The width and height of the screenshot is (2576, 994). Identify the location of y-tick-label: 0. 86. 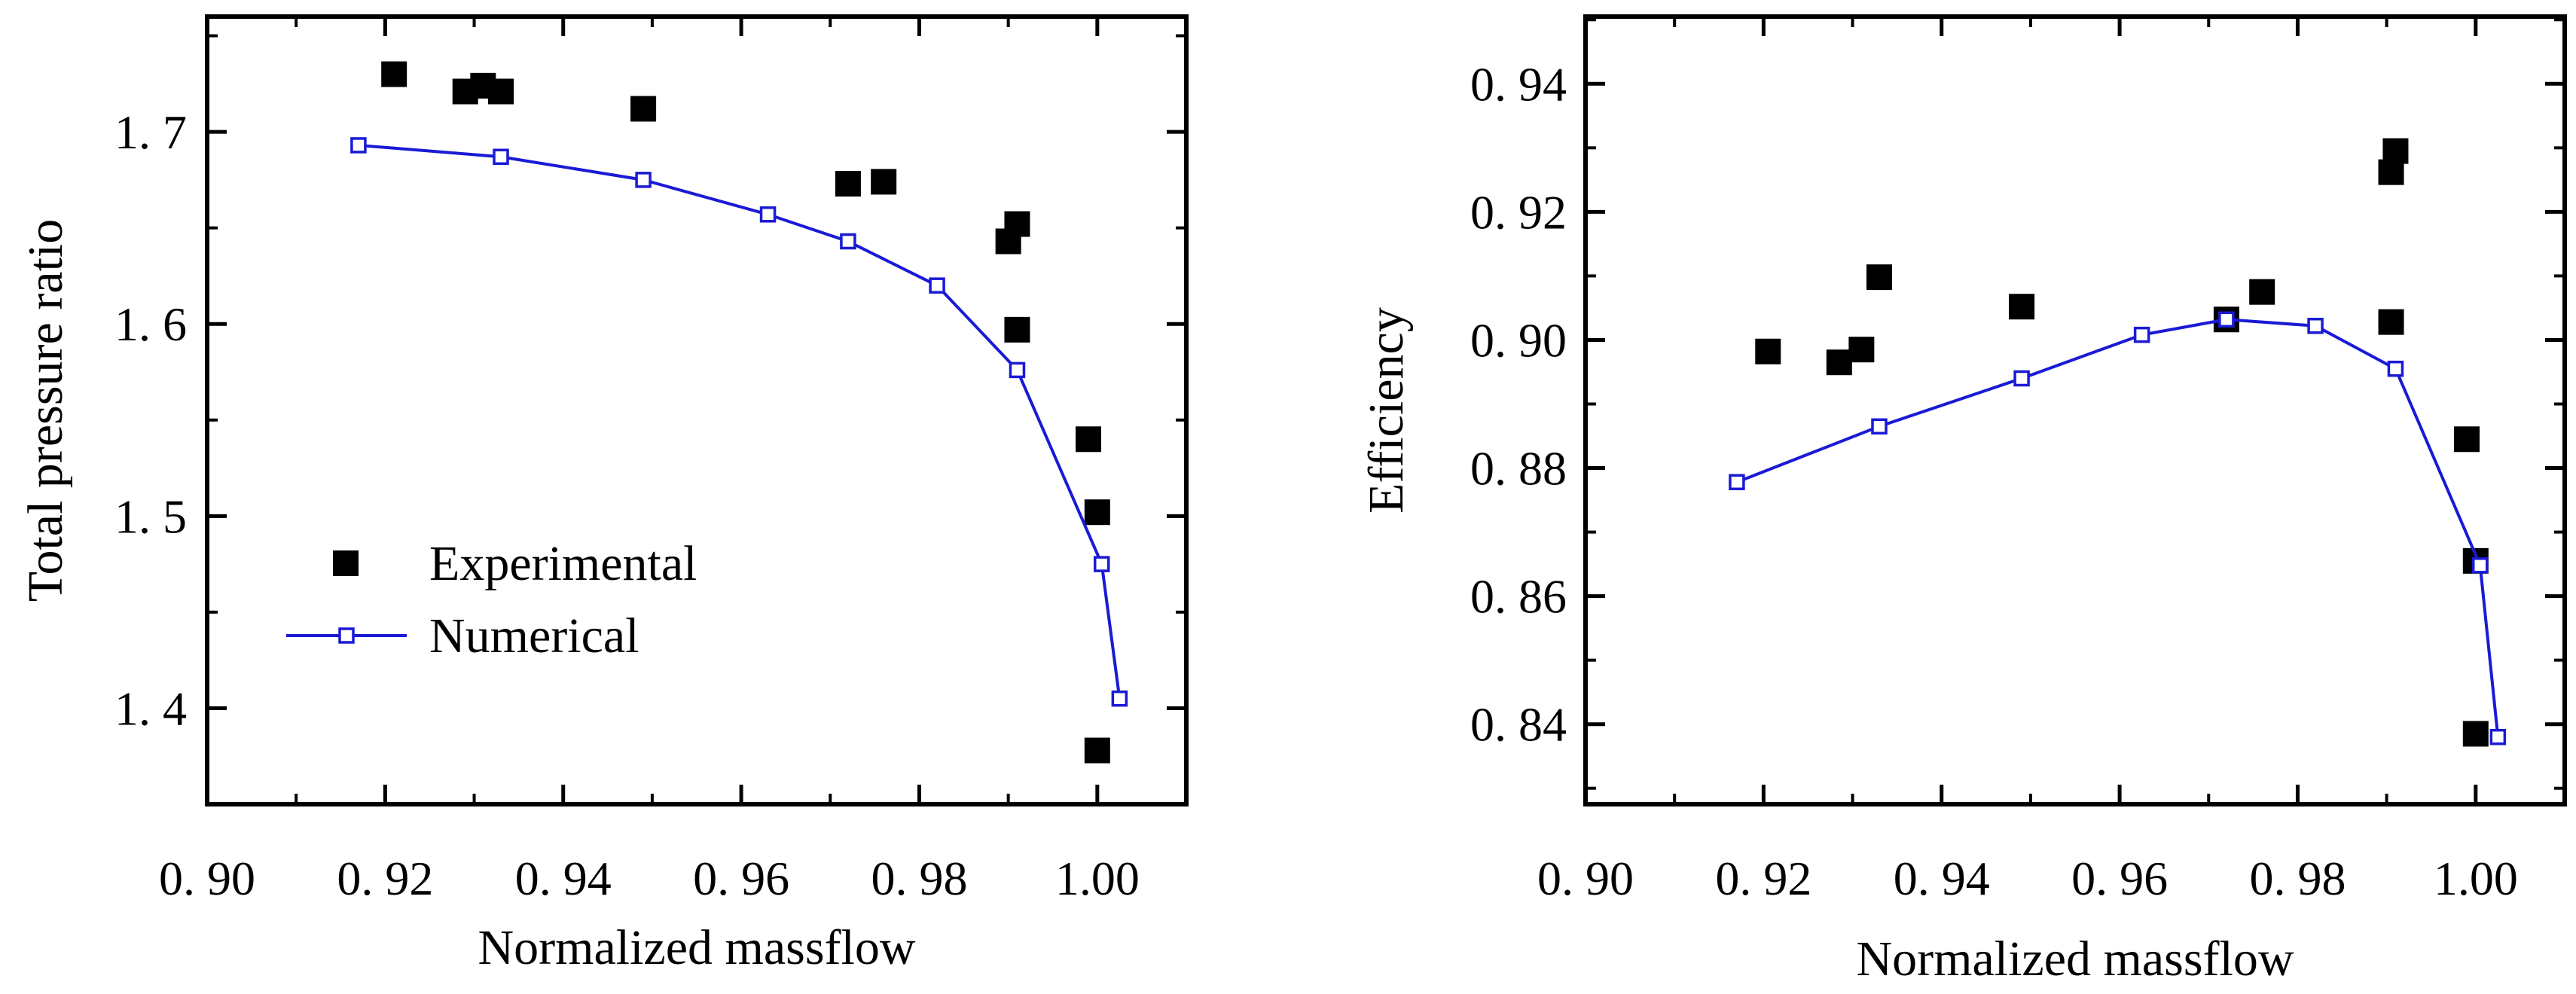
(1519, 597).